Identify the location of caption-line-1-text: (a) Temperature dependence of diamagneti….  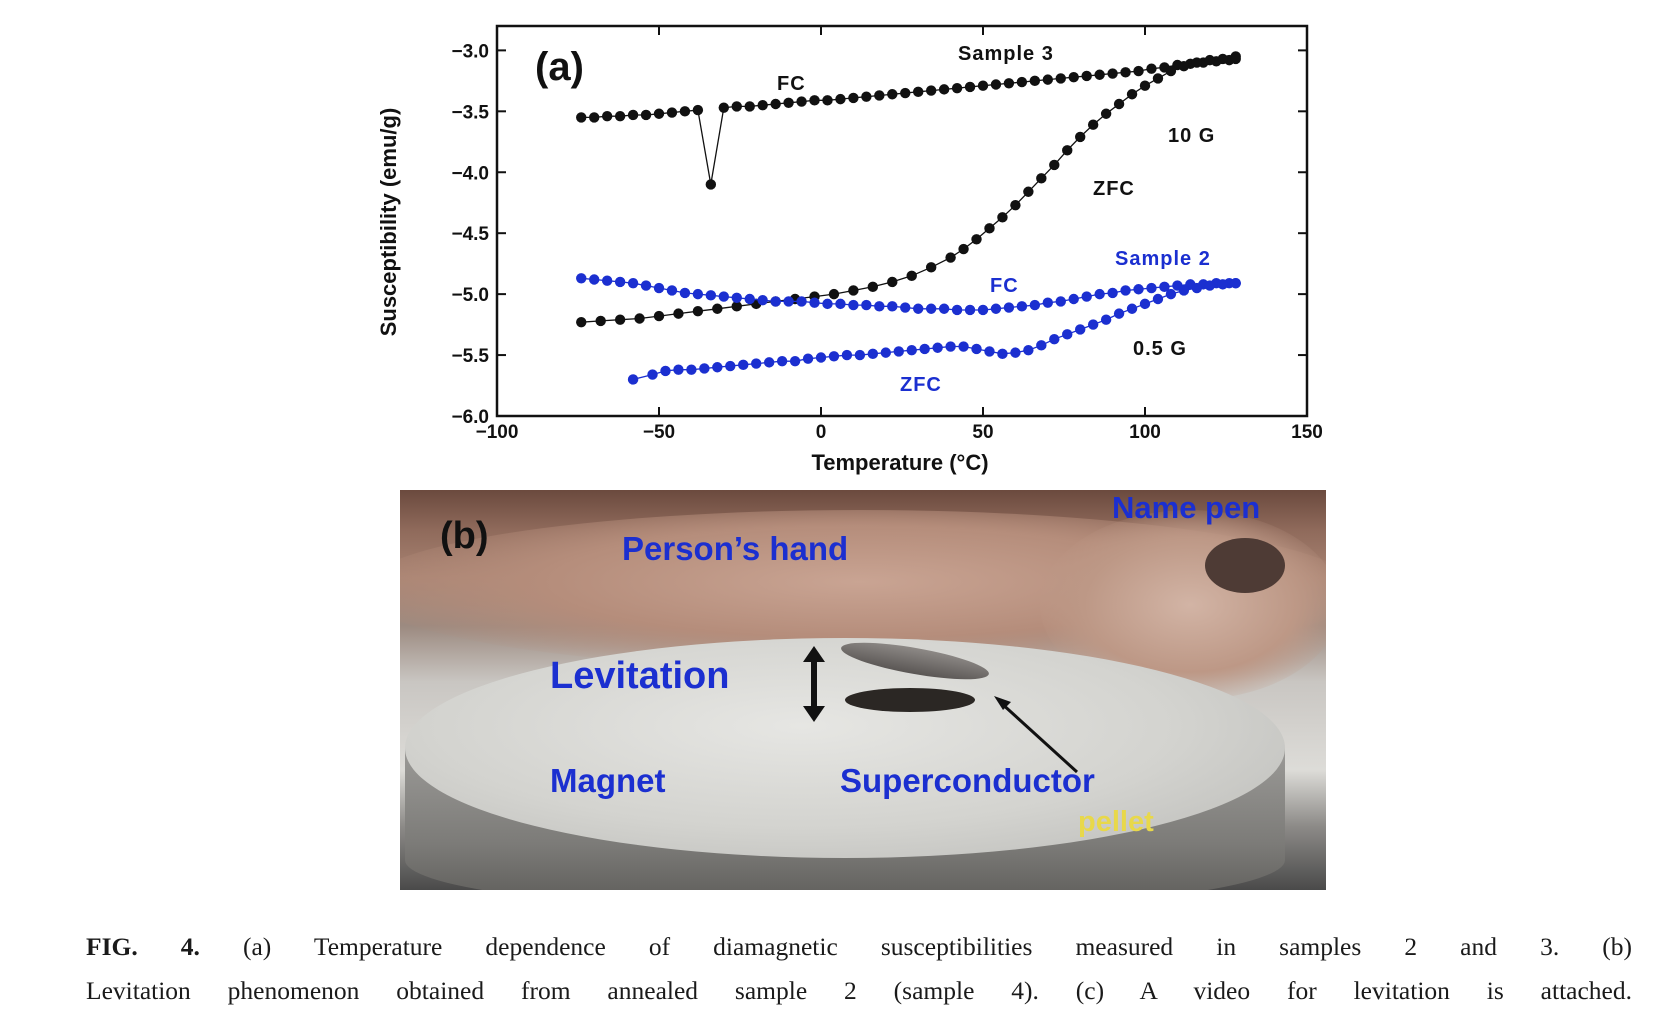
(937, 946).